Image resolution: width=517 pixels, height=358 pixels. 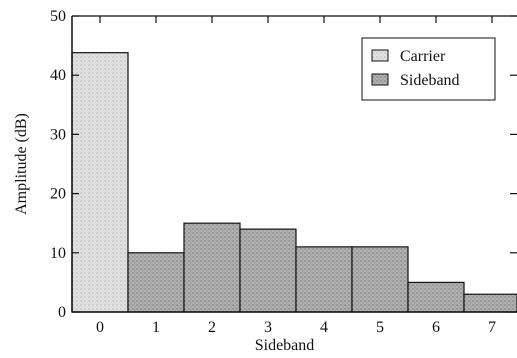 What do you see at coordinates (380, 327) in the screenshot?
I see `x-tick-label-5: 5` at bounding box center [380, 327].